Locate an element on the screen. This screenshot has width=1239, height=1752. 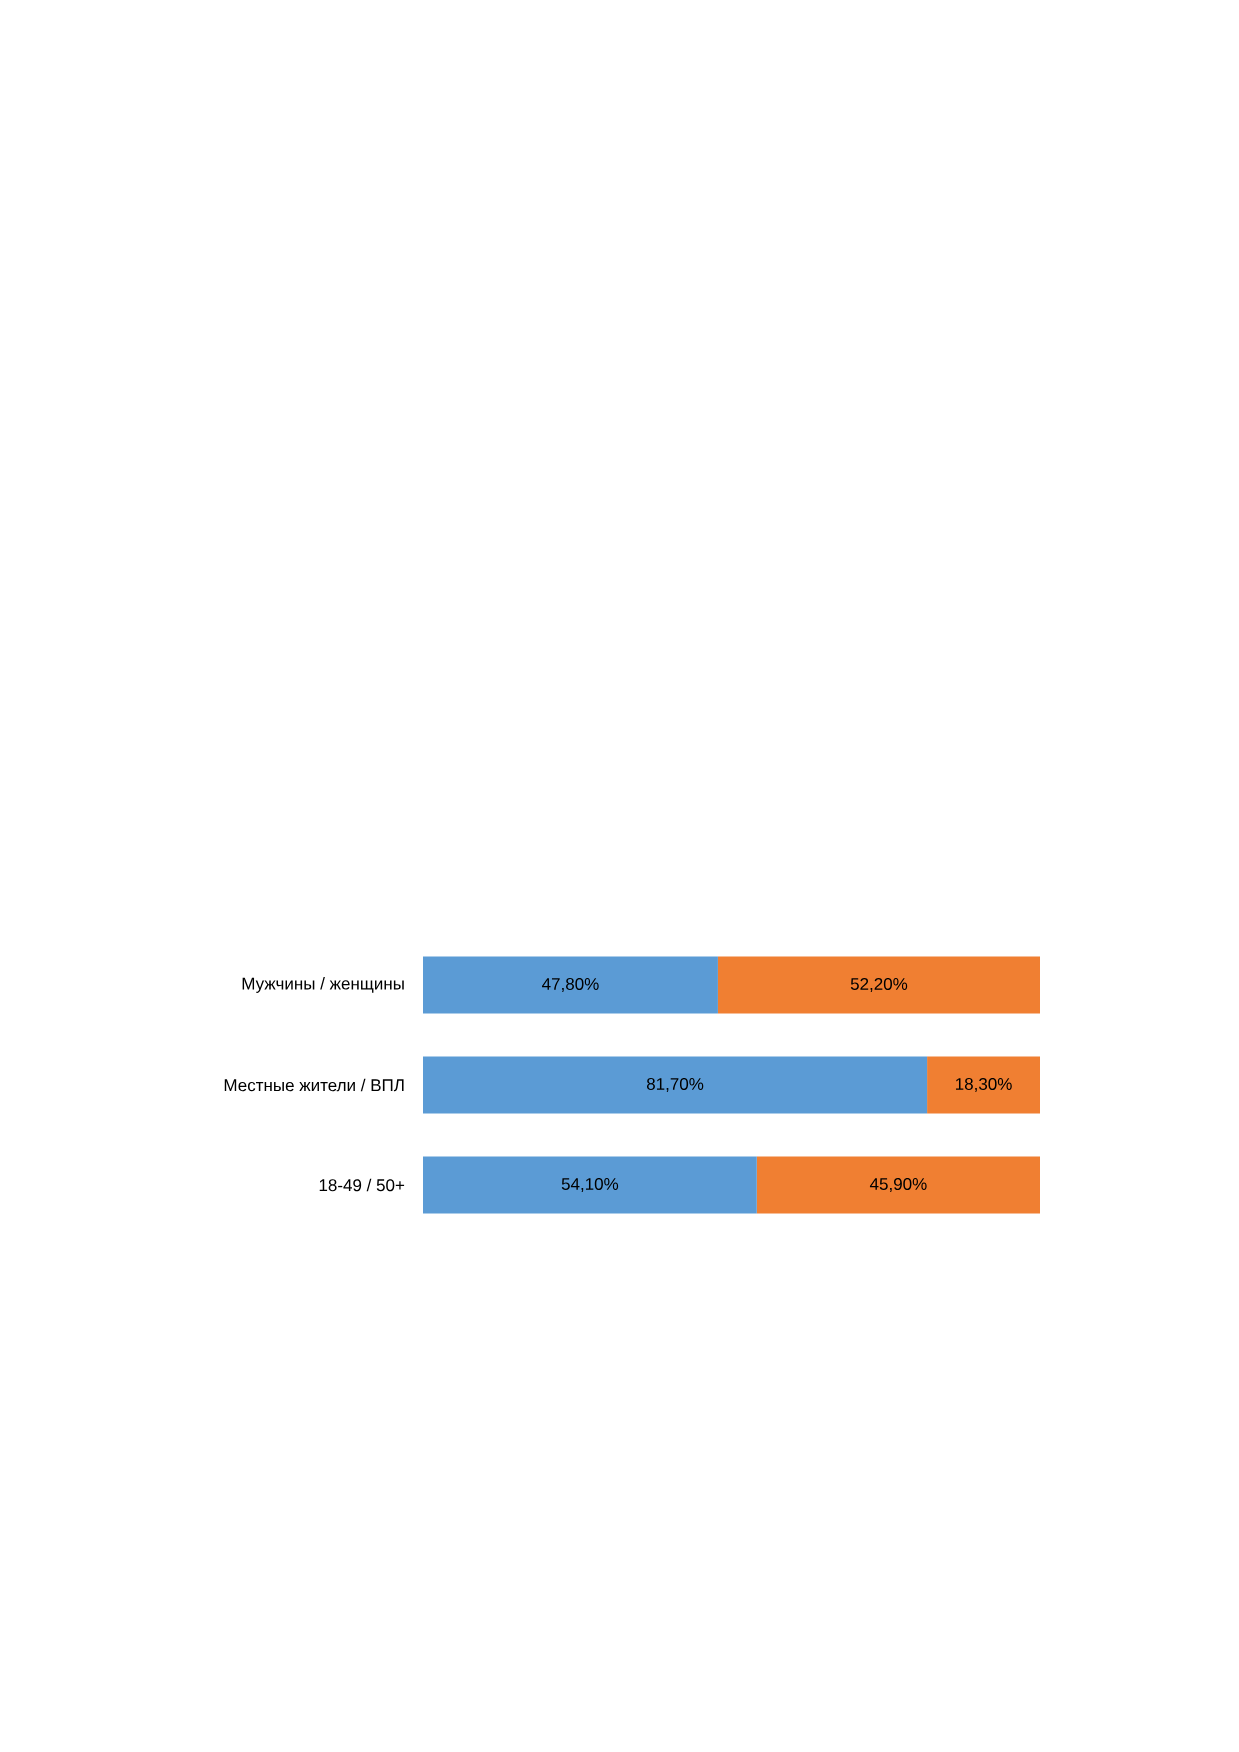
y-tick-label: Местные жители / ВПЛ is located at coordinates (314, 1085).